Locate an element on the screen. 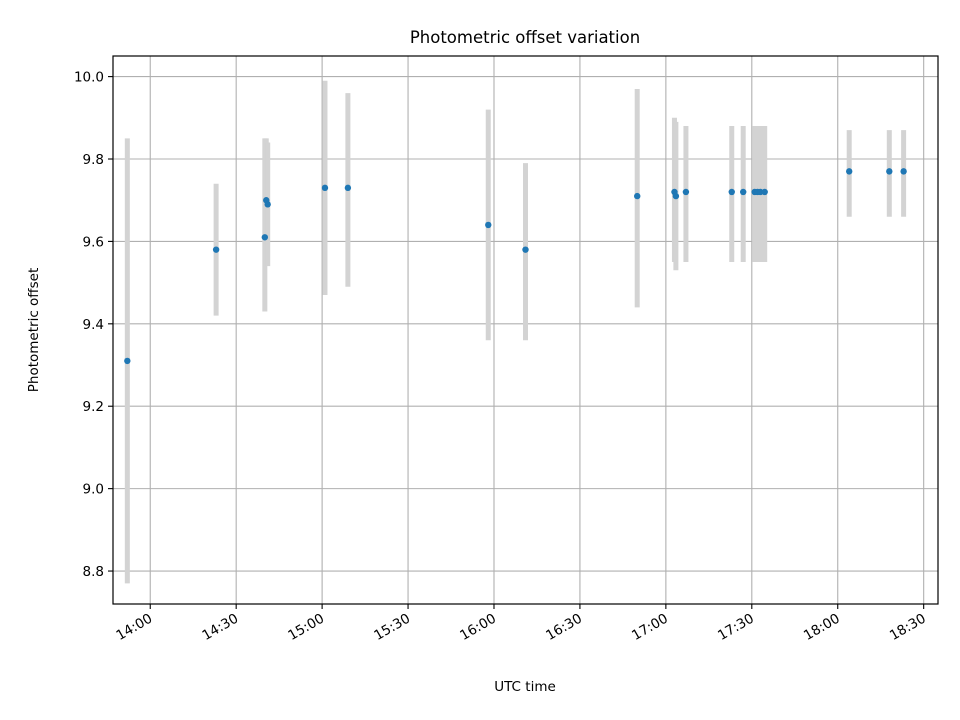 This screenshot has width=960, height=720. y-tick-label: 9.6 is located at coordinates (93, 242).